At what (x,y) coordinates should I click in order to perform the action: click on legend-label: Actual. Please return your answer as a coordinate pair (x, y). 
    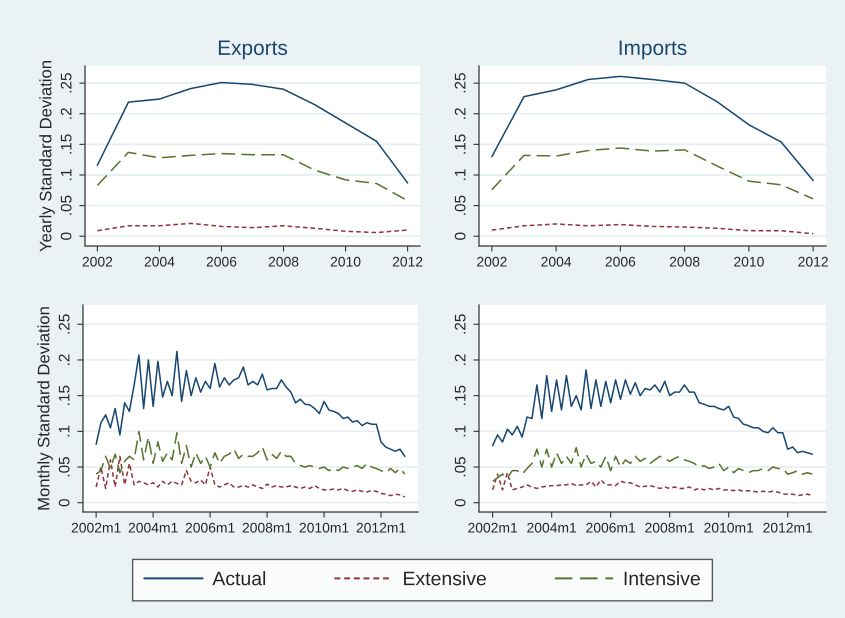
    Looking at the image, I should click on (239, 578).